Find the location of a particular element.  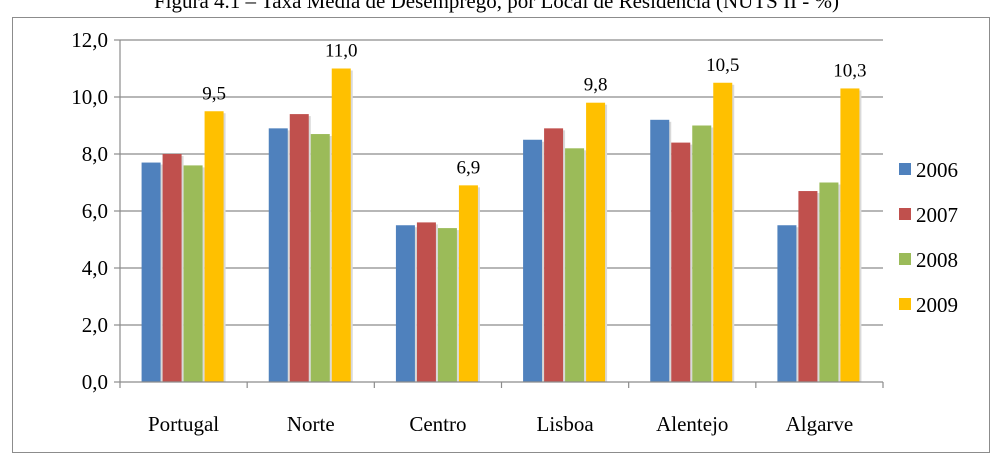

y-tick-label: 10,0 is located at coordinates (89, 97).